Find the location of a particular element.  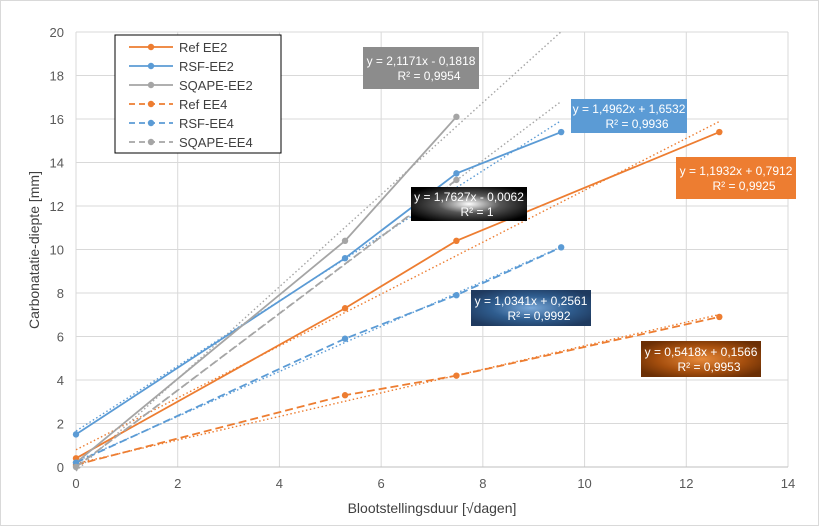

r-squared-text: R² = 0,9953 is located at coordinates (708, 367).